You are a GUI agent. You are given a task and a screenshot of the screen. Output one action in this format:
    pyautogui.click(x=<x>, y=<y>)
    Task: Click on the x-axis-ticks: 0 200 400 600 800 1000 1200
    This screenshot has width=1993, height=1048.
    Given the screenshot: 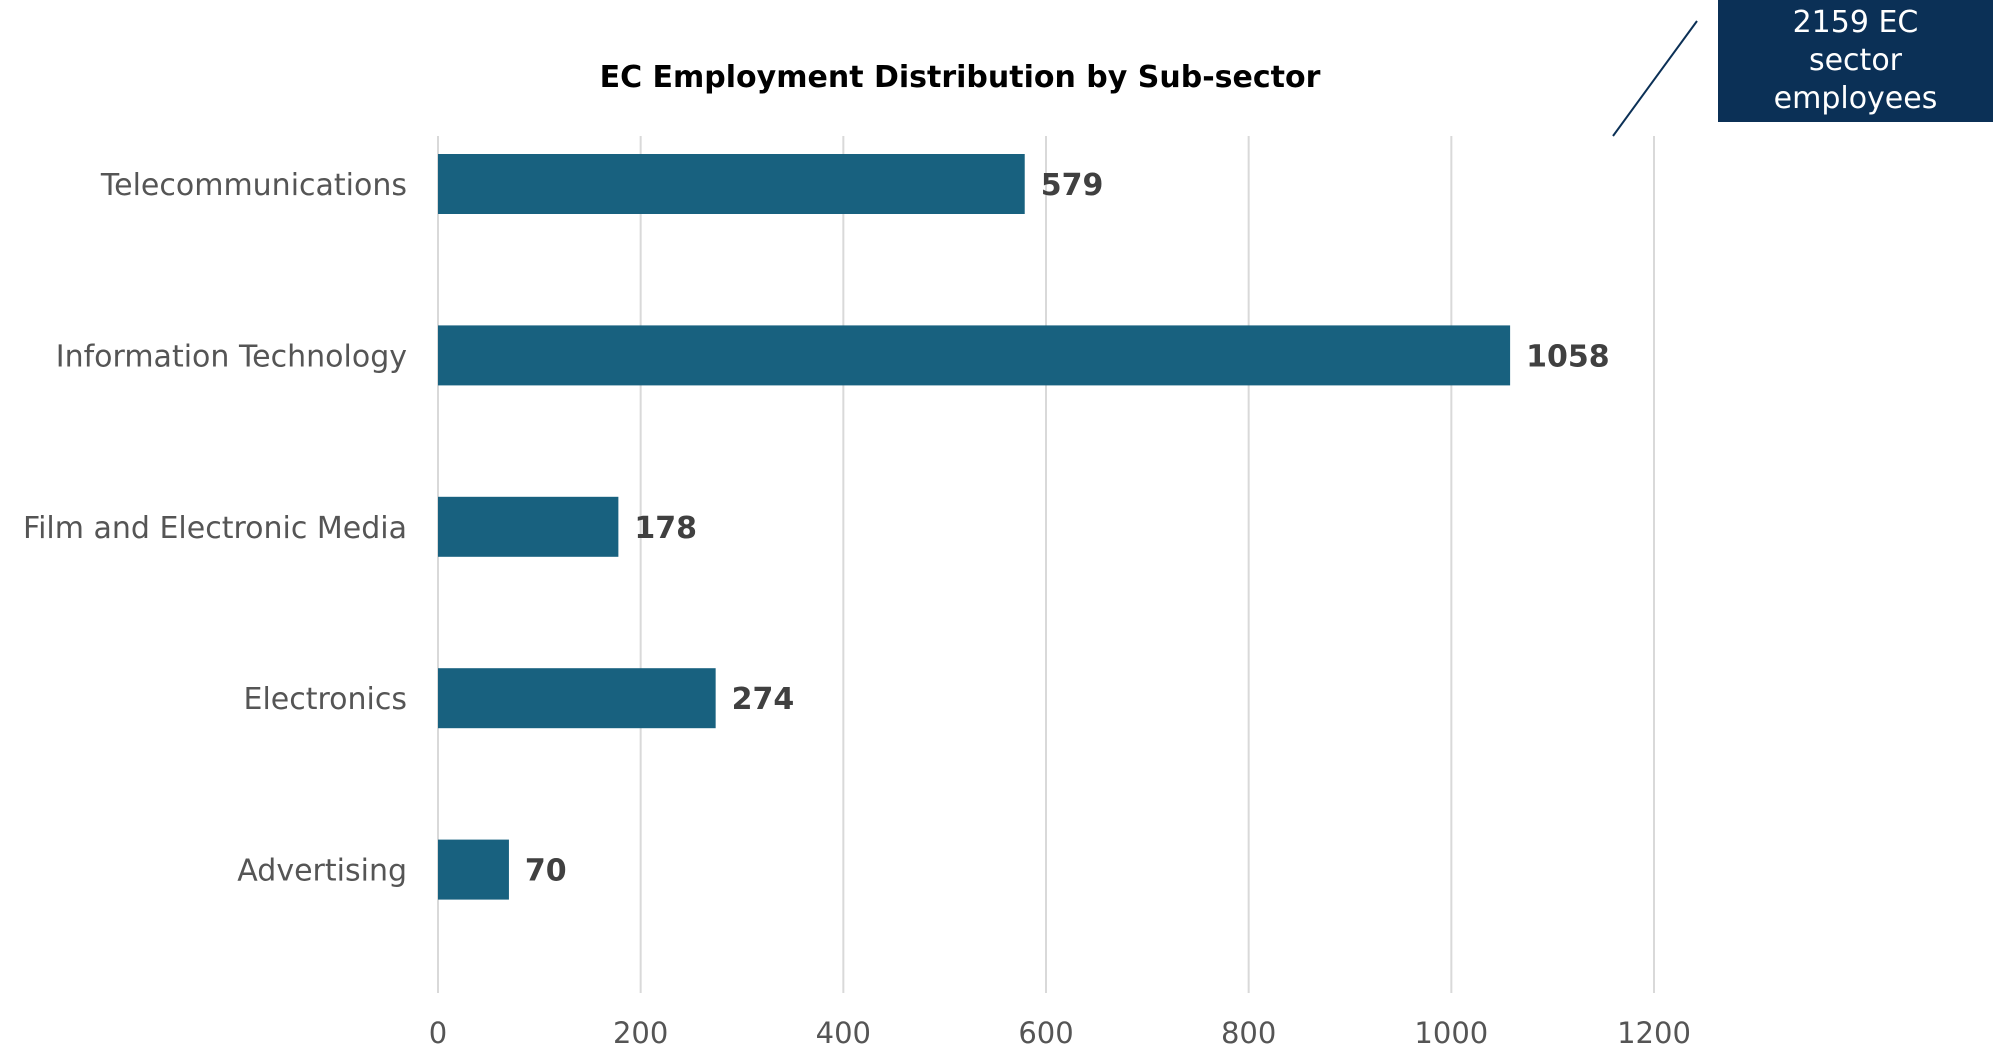 What is the action you would take?
    pyautogui.click(x=1060, y=1032)
    